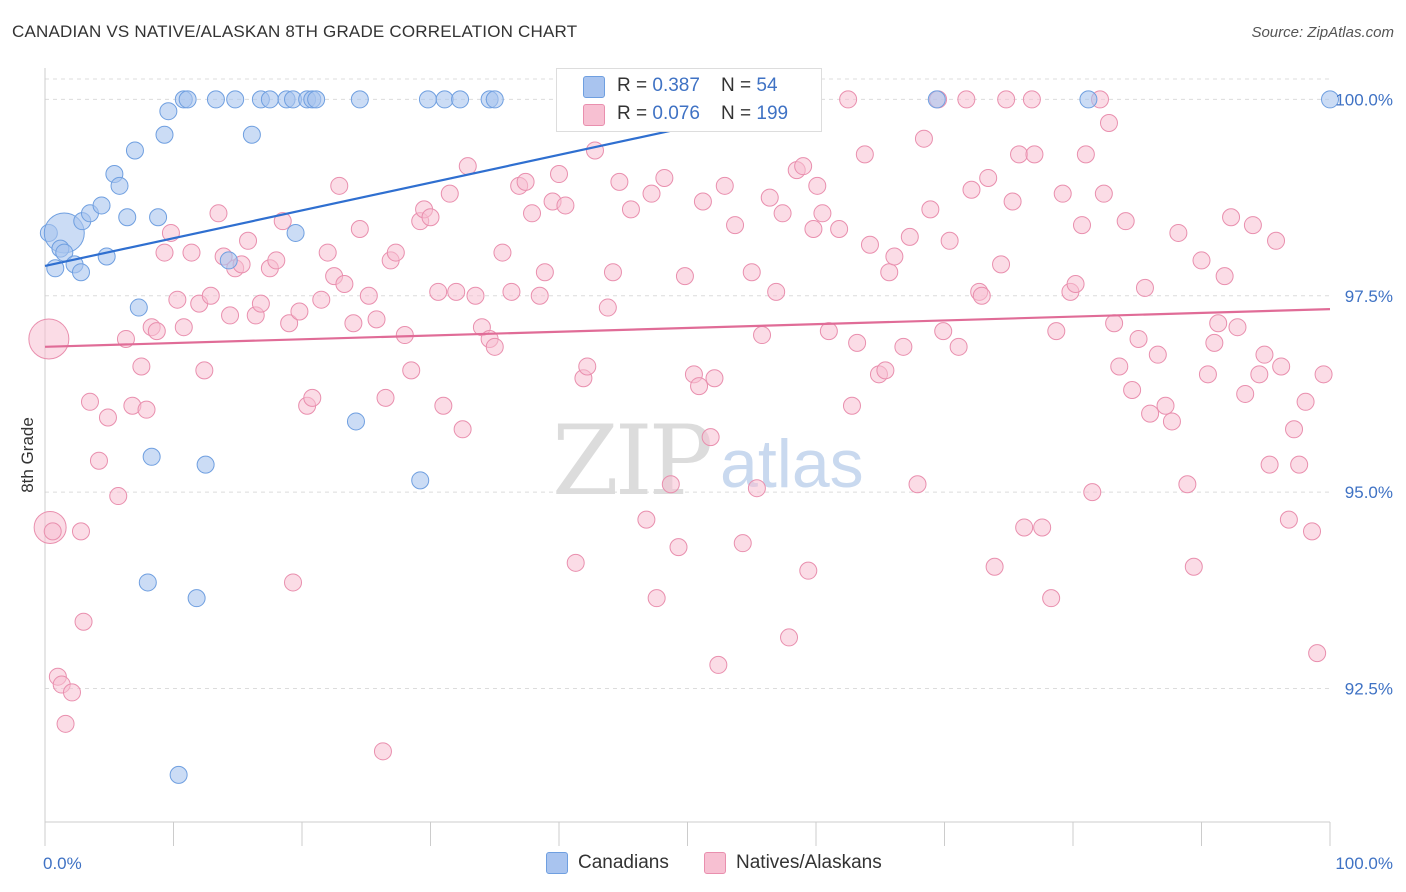 Image resolution: width=1406 pixels, height=892 pixels. Describe the element at coordinates (793, 863) in the screenshot. I see `legend-item-natives: Natives/Alaskans` at that location.